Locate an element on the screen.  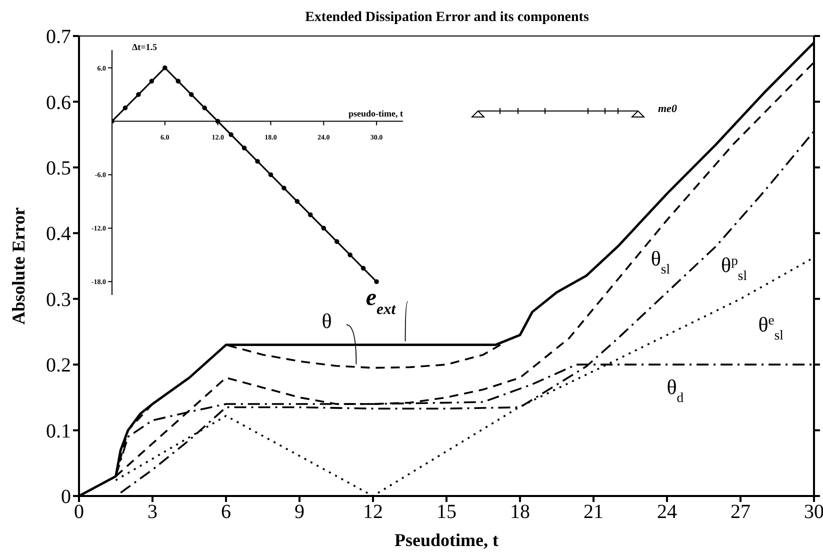
chart-title: Extended Dissipation Error and its components is located at coordinates (447, 18).